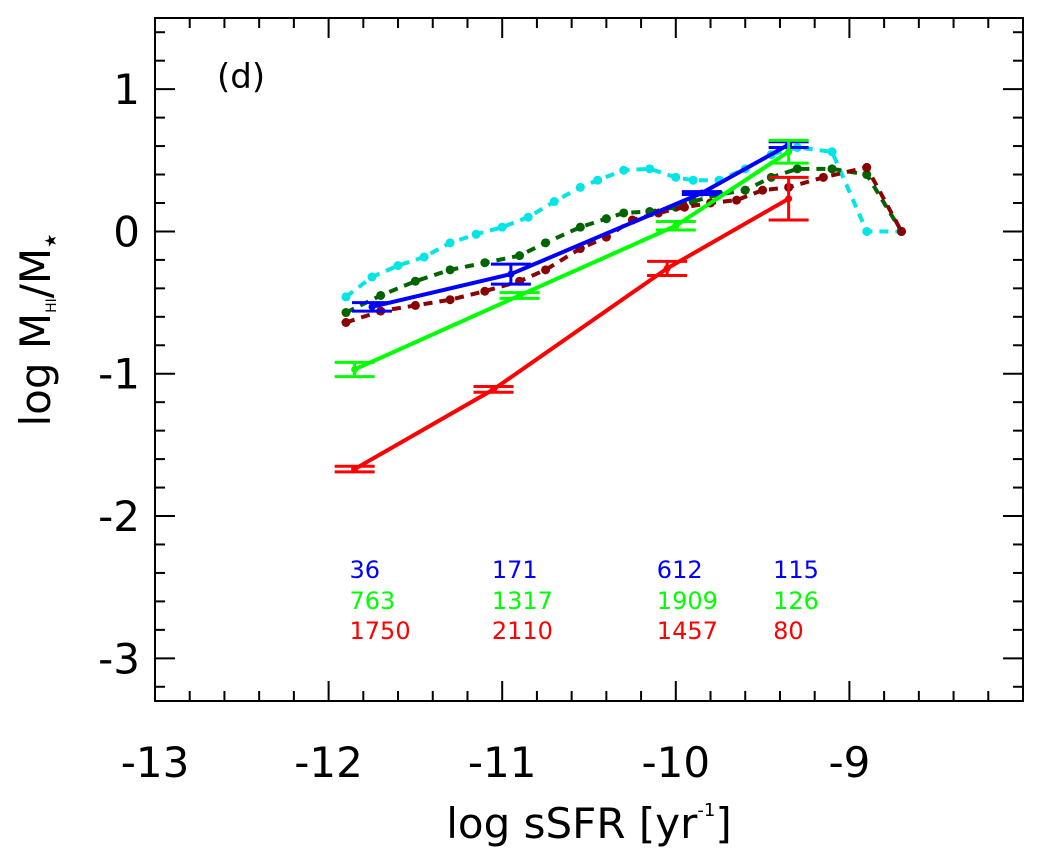 The height and width of the screenshot is (850, 1050). I want to click on count-label: 2110, so click(522, 631).